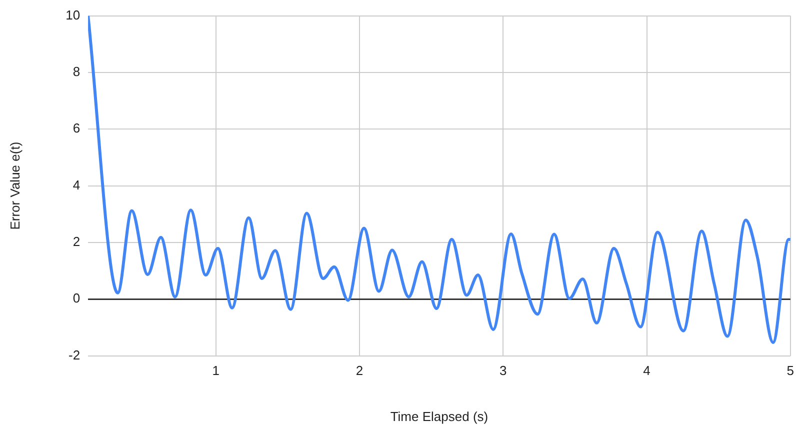 The width and height of the screenshot is (802, 431). Describe the element at coordinates (76, 298) in the screenshot. I see `y-tick-label: 0` at that location.